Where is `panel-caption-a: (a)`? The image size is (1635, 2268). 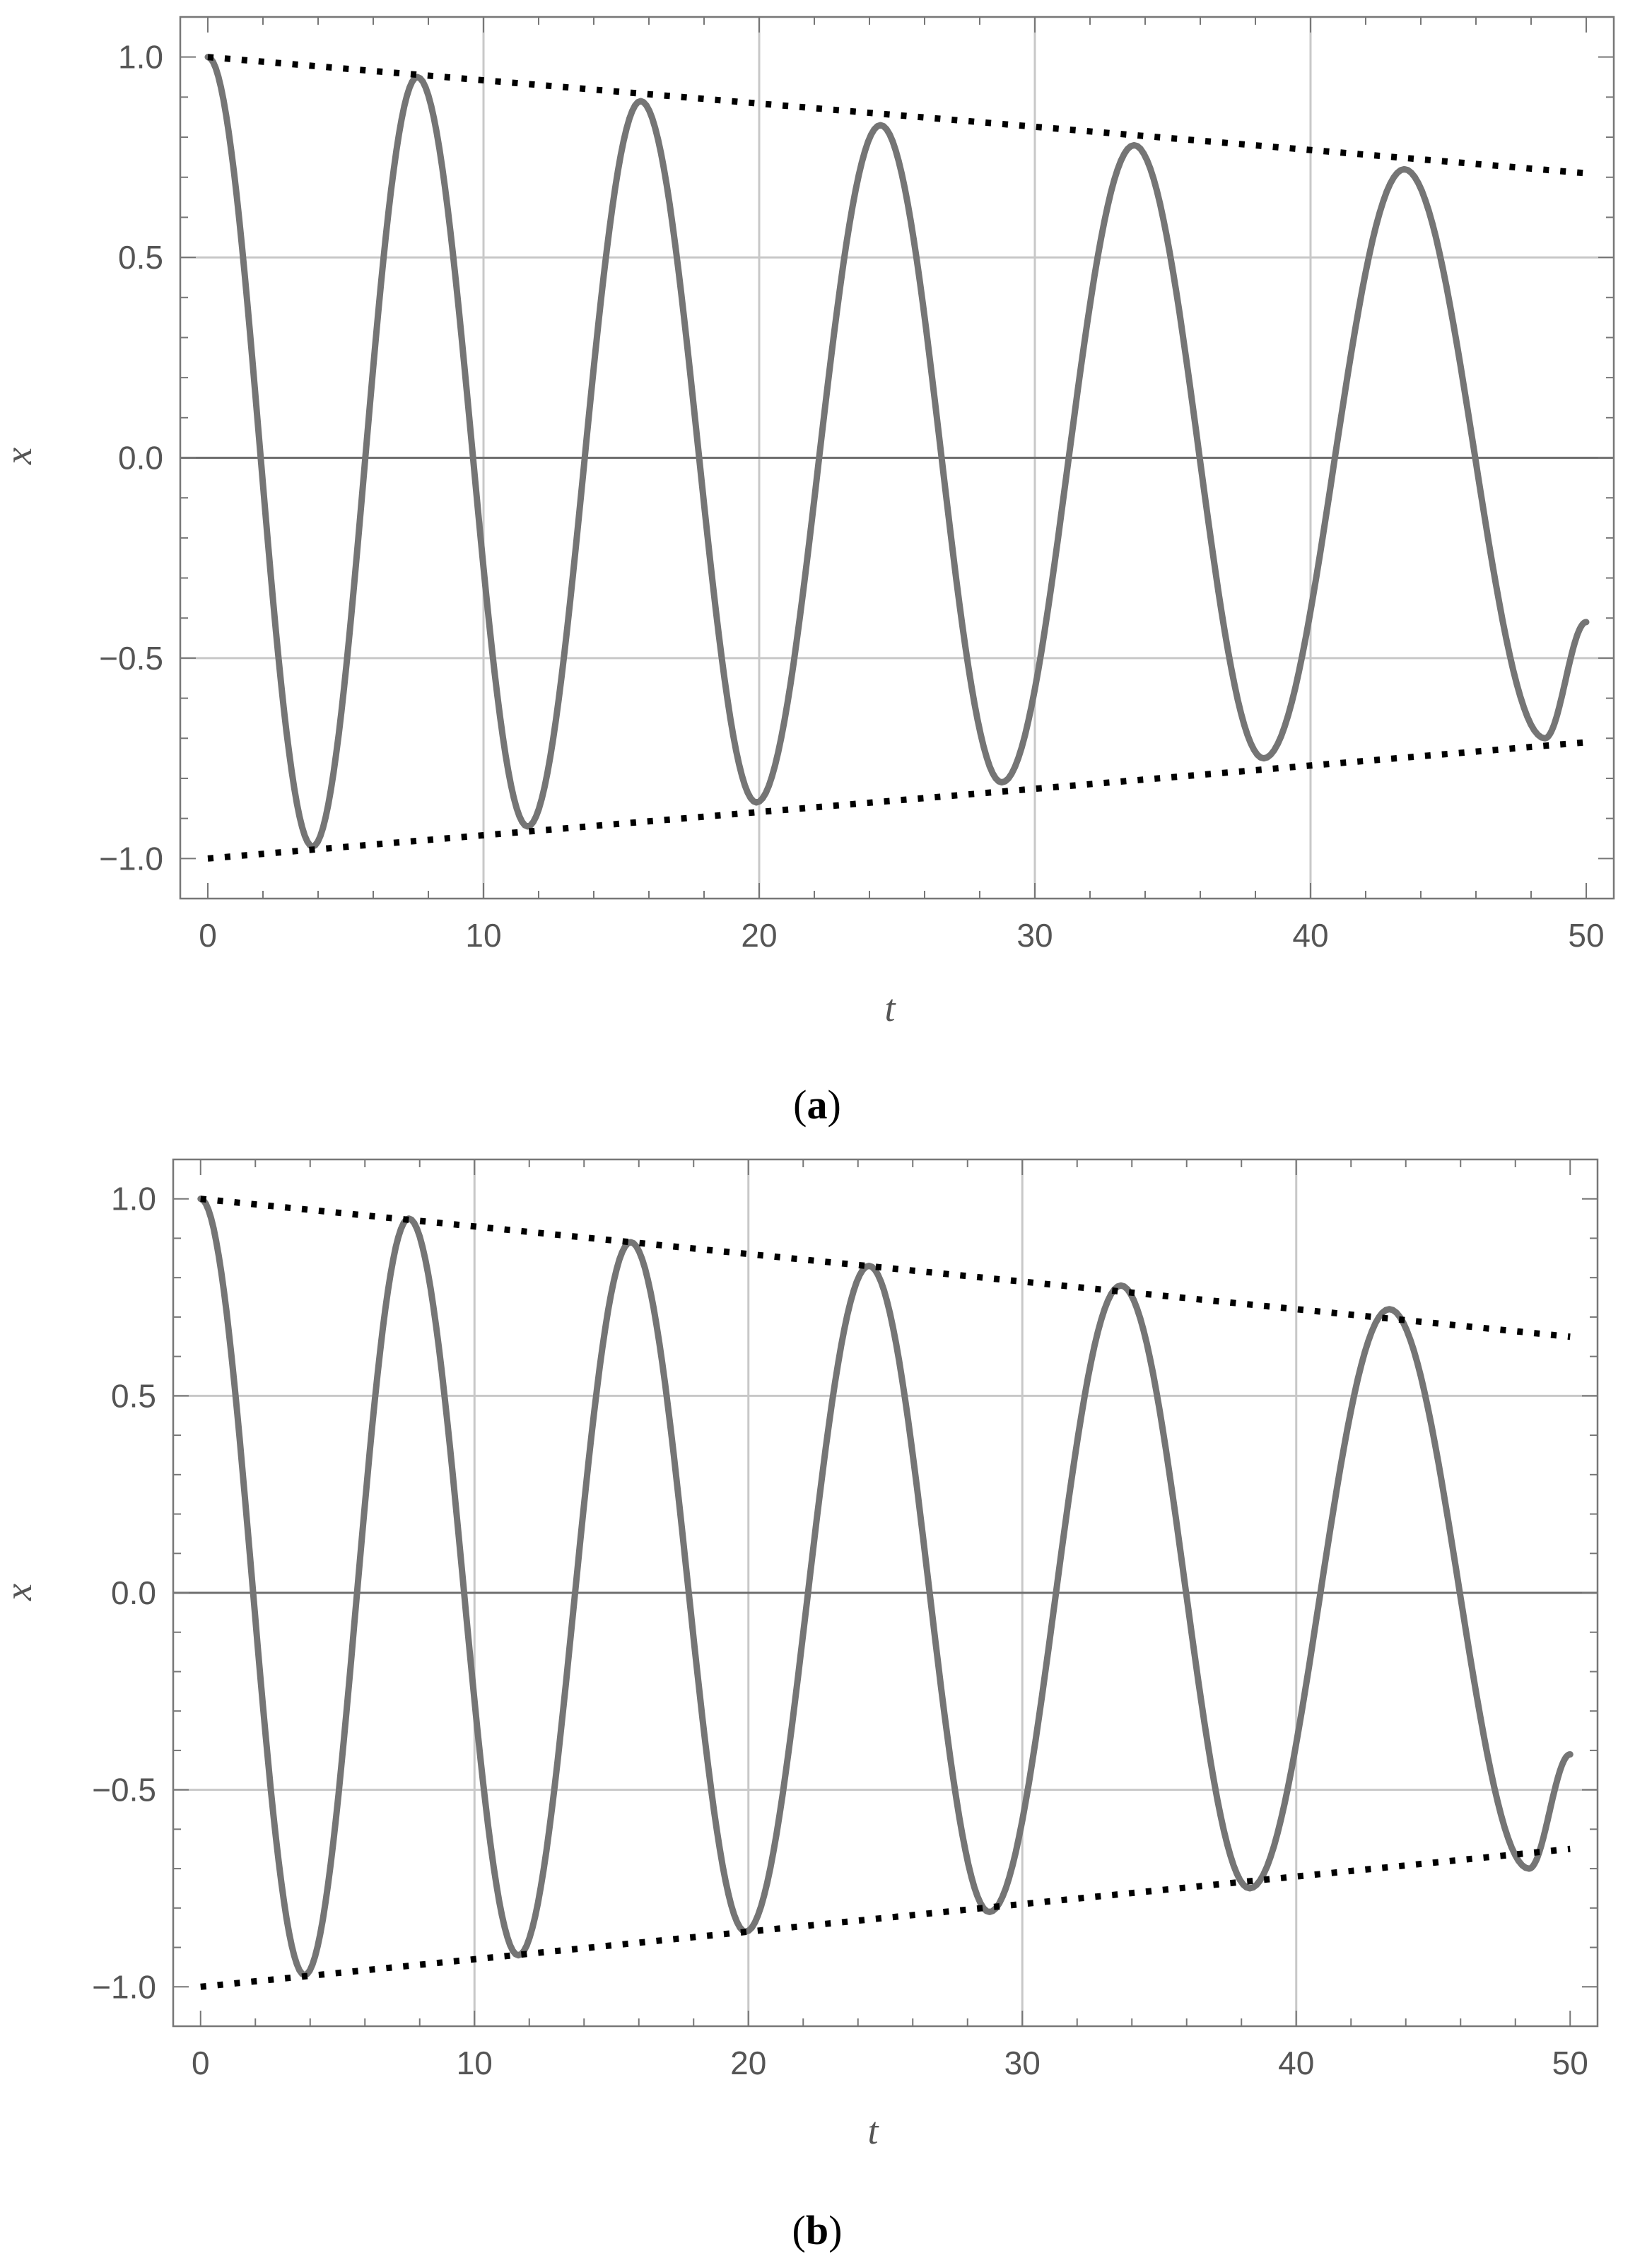
panel-caption-a: (a) is located at coordinates (817, 1105).